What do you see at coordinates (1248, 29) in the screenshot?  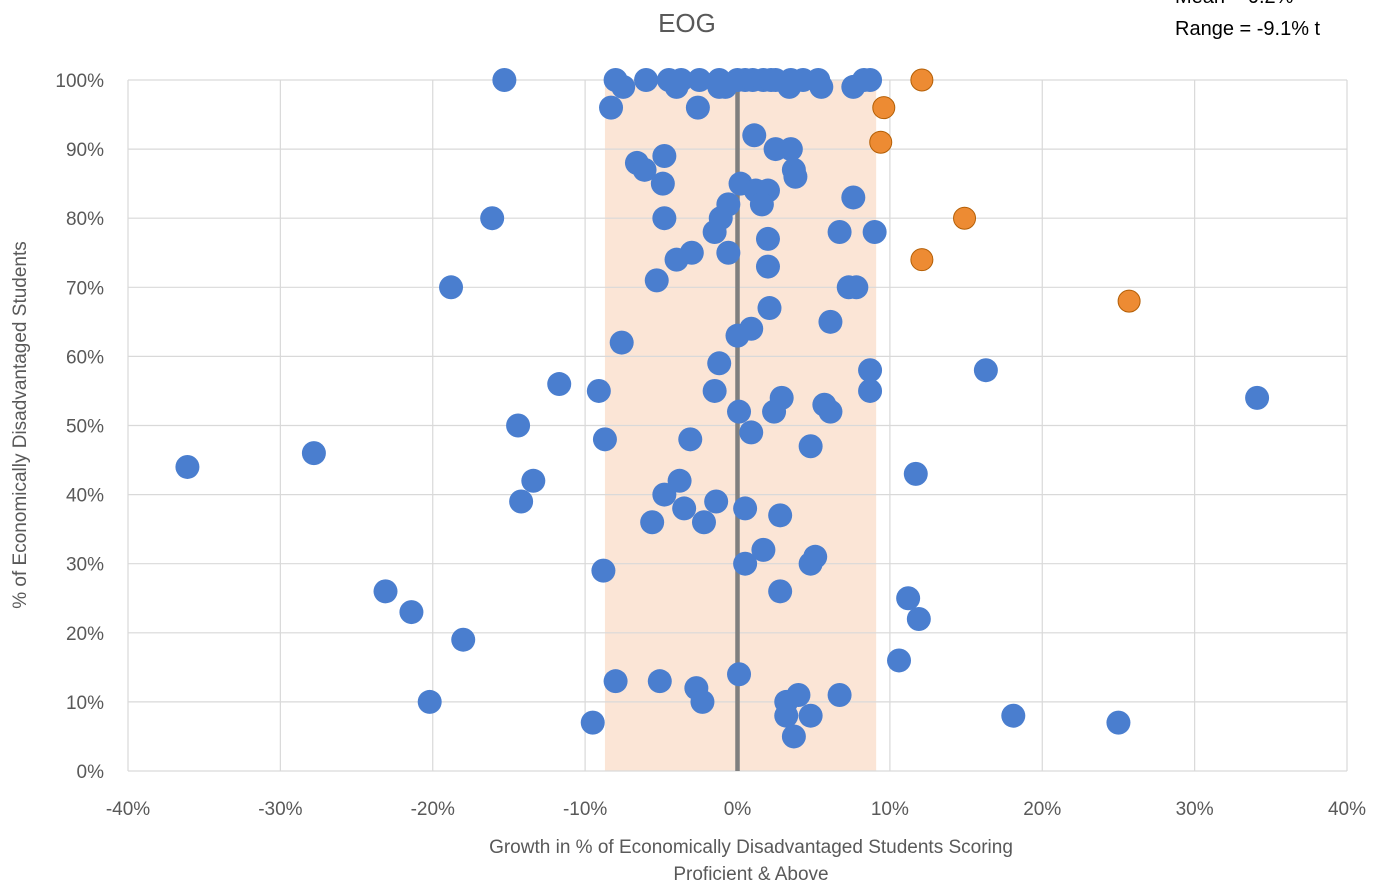 I see `annotation-range: Range = -9.1% t` at bounding box center [1248, 29].